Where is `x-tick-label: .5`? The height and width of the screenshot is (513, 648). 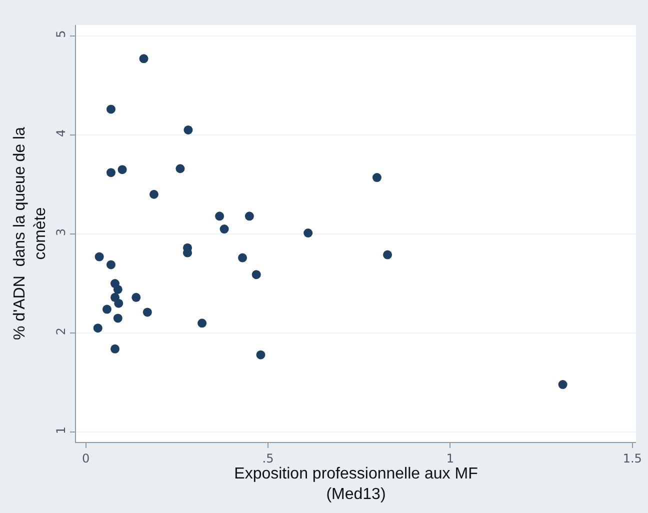 x-tick-label: .5 is located at coordinates (268, 458).